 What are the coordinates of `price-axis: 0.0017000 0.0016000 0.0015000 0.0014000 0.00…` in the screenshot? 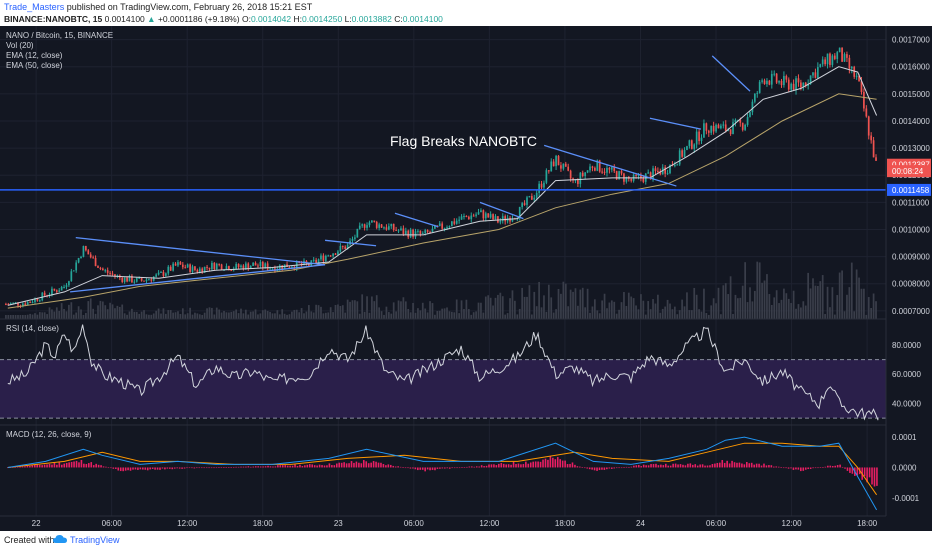 It's located at (908, 278).